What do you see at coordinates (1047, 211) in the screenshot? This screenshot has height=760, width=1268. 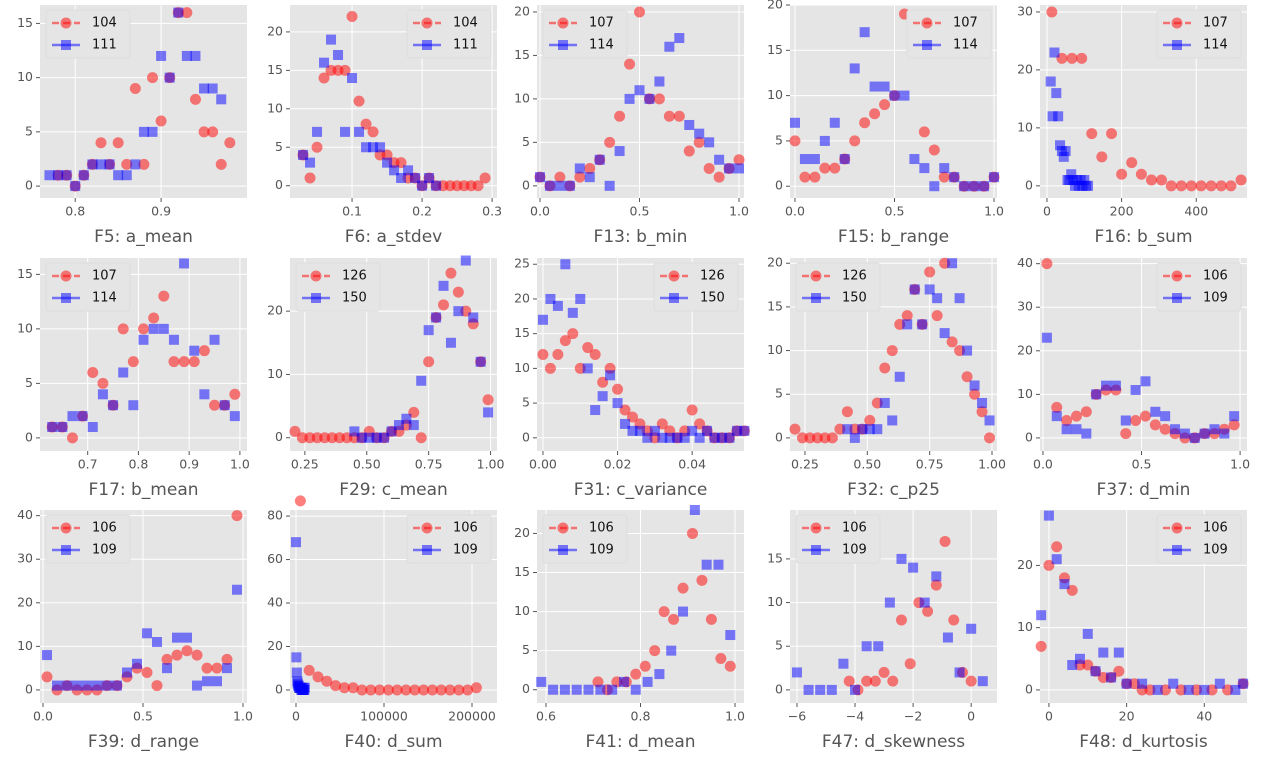 I see `x-tick-label: 0` at bounding box center [1047, 211].